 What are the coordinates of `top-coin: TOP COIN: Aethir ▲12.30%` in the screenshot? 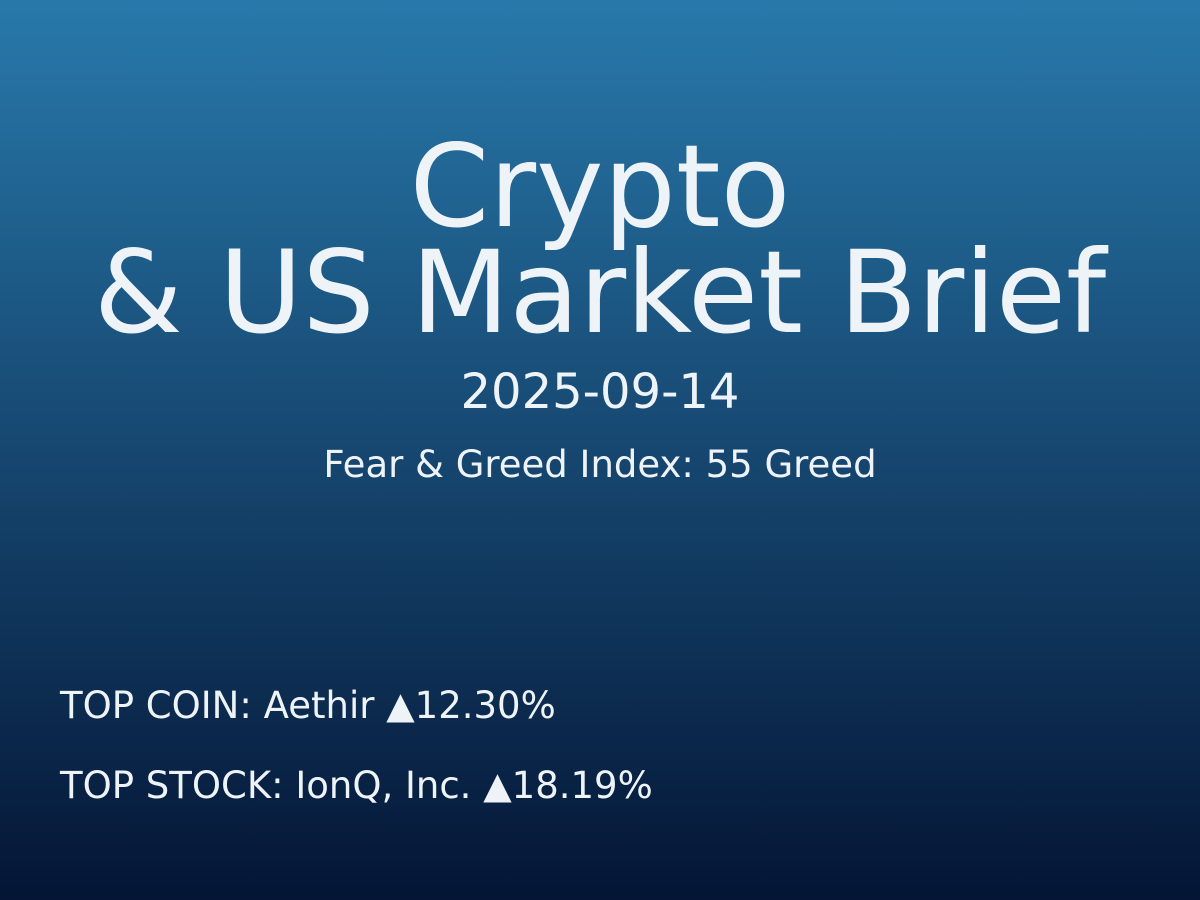 It's located at (307, 705).